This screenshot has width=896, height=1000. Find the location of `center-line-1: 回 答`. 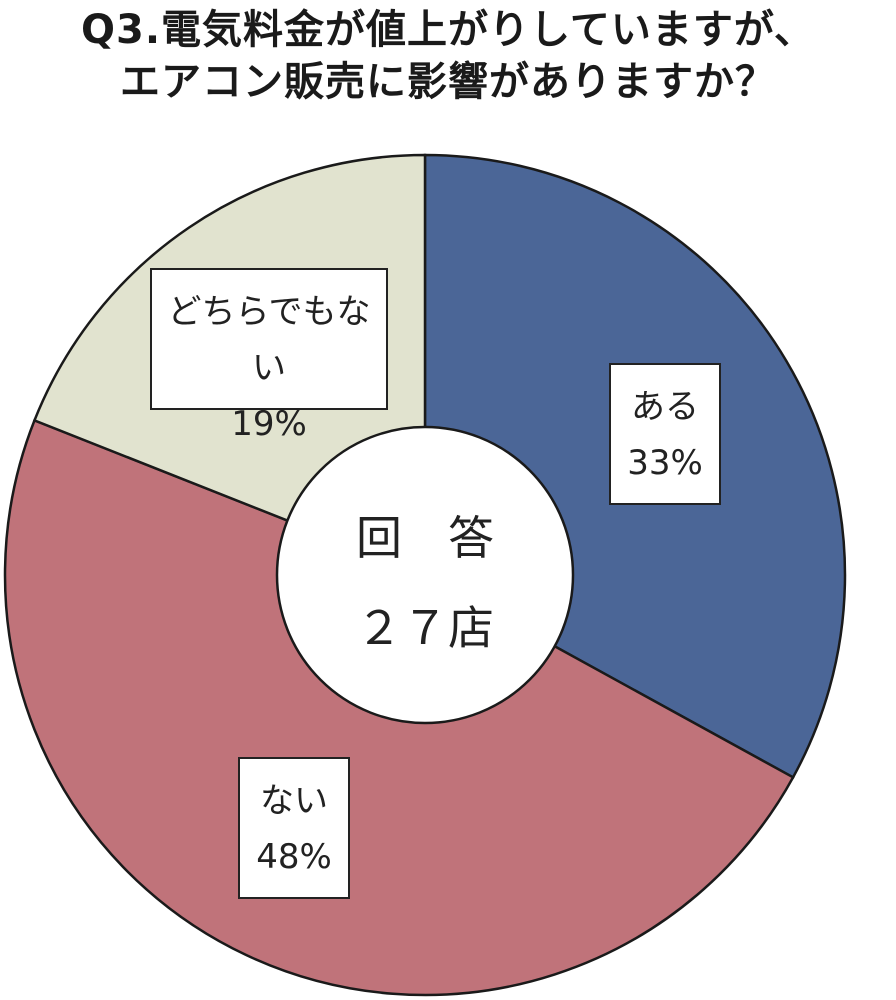

center-line-1: 回 答 is located at coordinates (425, 538).